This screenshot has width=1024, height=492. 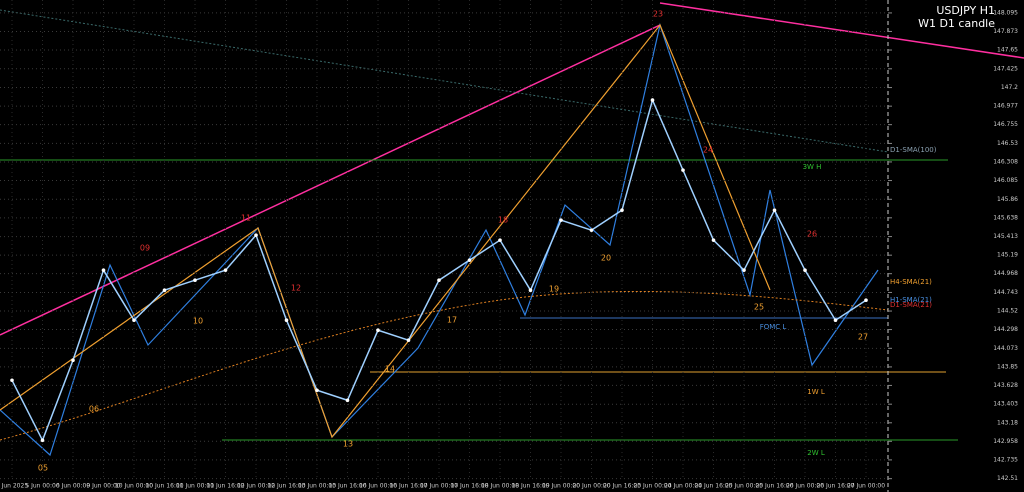 I want to click on annotation: 2W L, so click(x=816, y=453).